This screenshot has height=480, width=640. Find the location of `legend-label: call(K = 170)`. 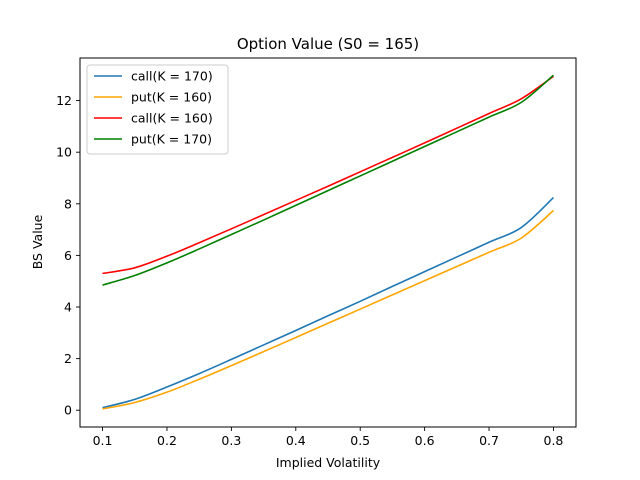

legend-label: call(K = 170) is located at coordinates (172, 76).